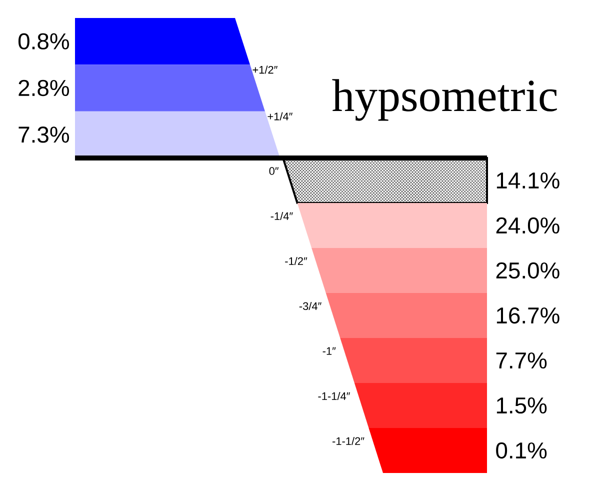  I want to click on data-label: 1.5%, so click(521, 405).